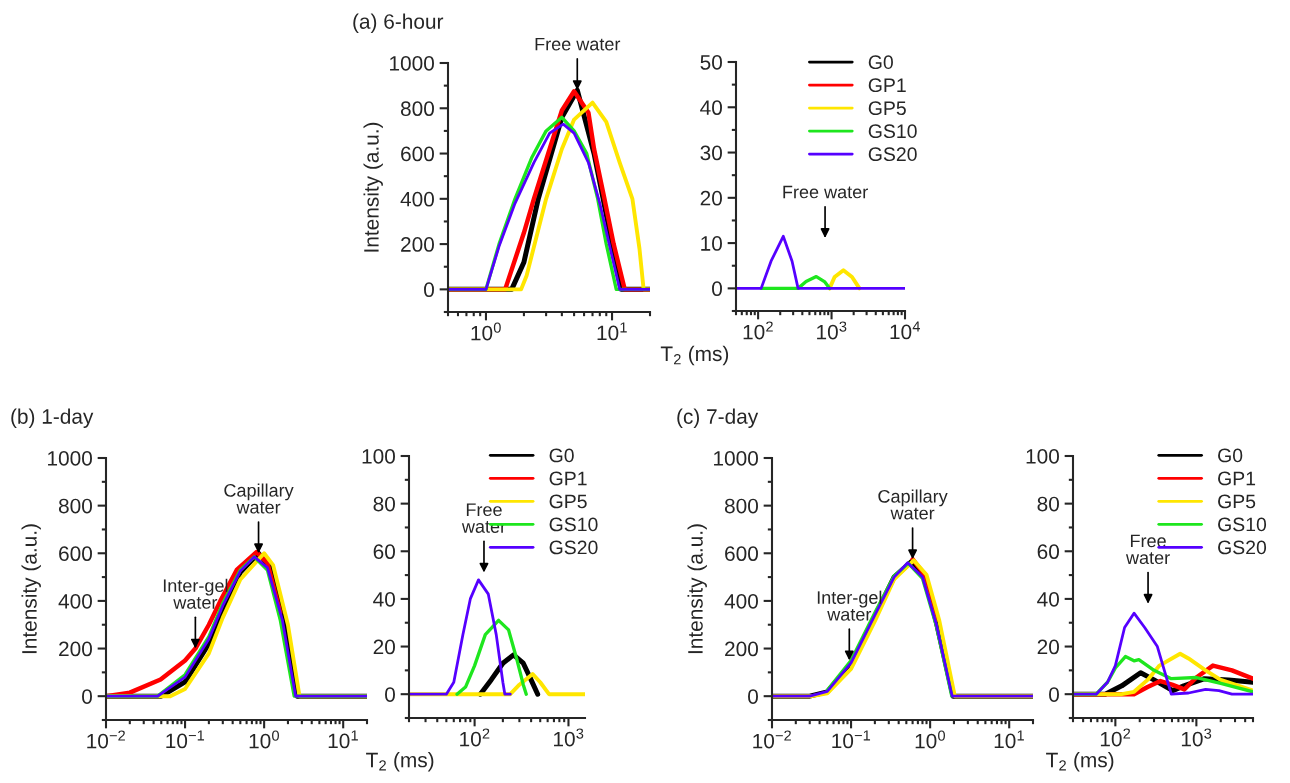  I want to click on x-tick-label: 10$^{4}$, so click(905, 330).